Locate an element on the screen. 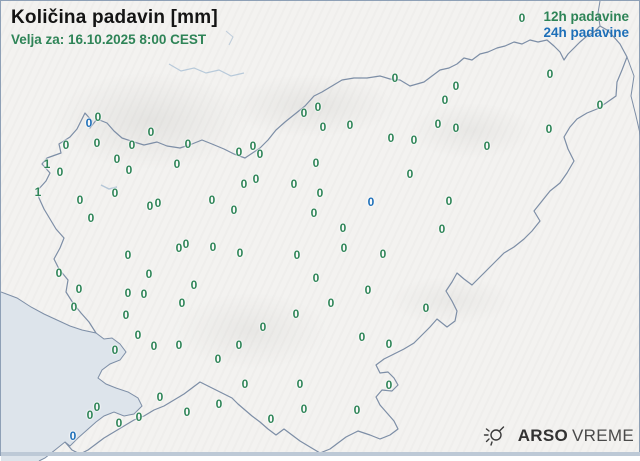 This screenshot has width=640, height=461. coastline is located at coordinates (72, 376).